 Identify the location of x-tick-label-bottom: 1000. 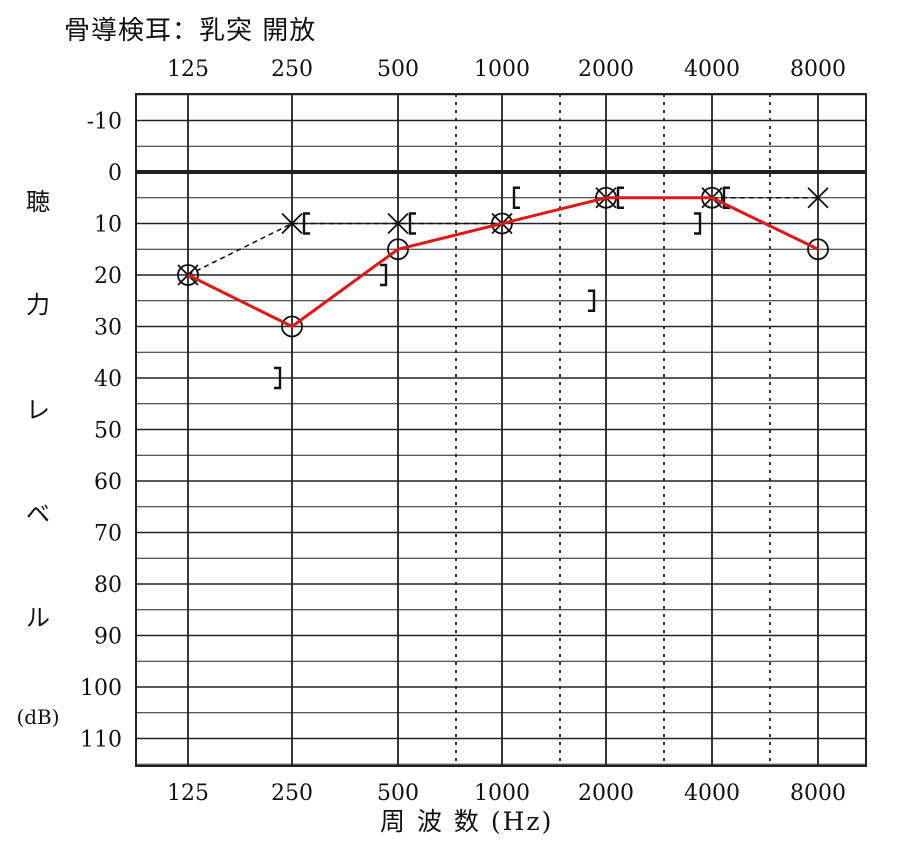
(502, 793).